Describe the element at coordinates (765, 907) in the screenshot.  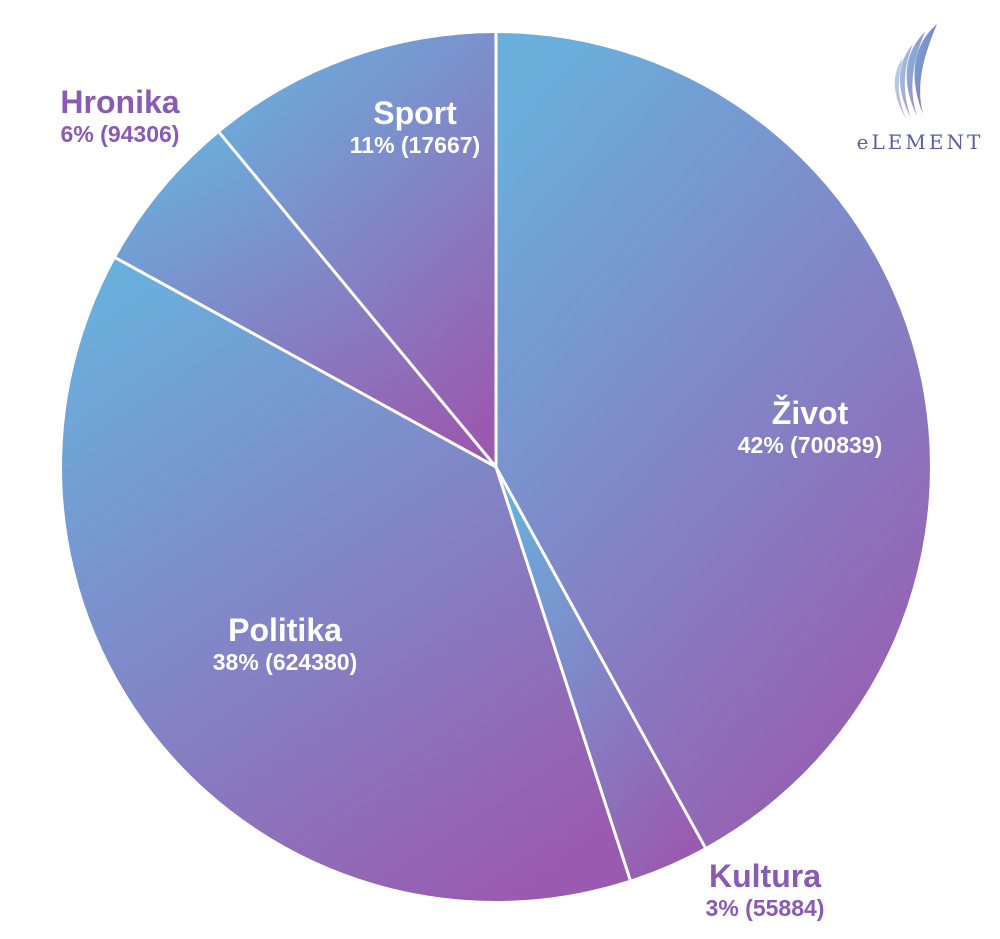
I see `slice-value-kultura: 3% (55884)` at that location.